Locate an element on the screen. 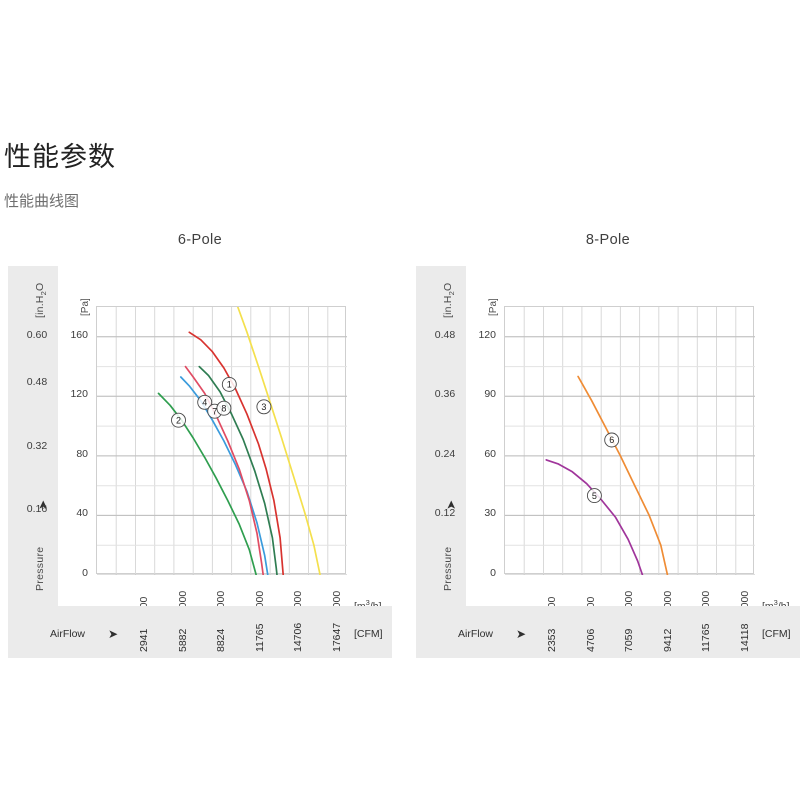  curve-marker-5: 5 is located at coordinates (594, 496).